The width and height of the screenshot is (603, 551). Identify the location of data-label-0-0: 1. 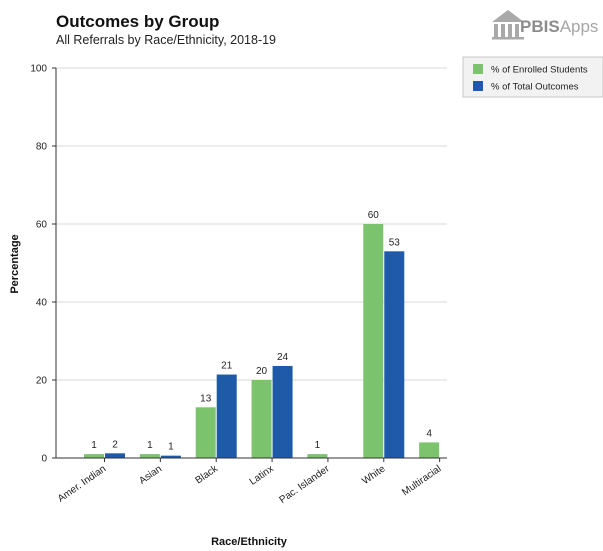
(94, 445).